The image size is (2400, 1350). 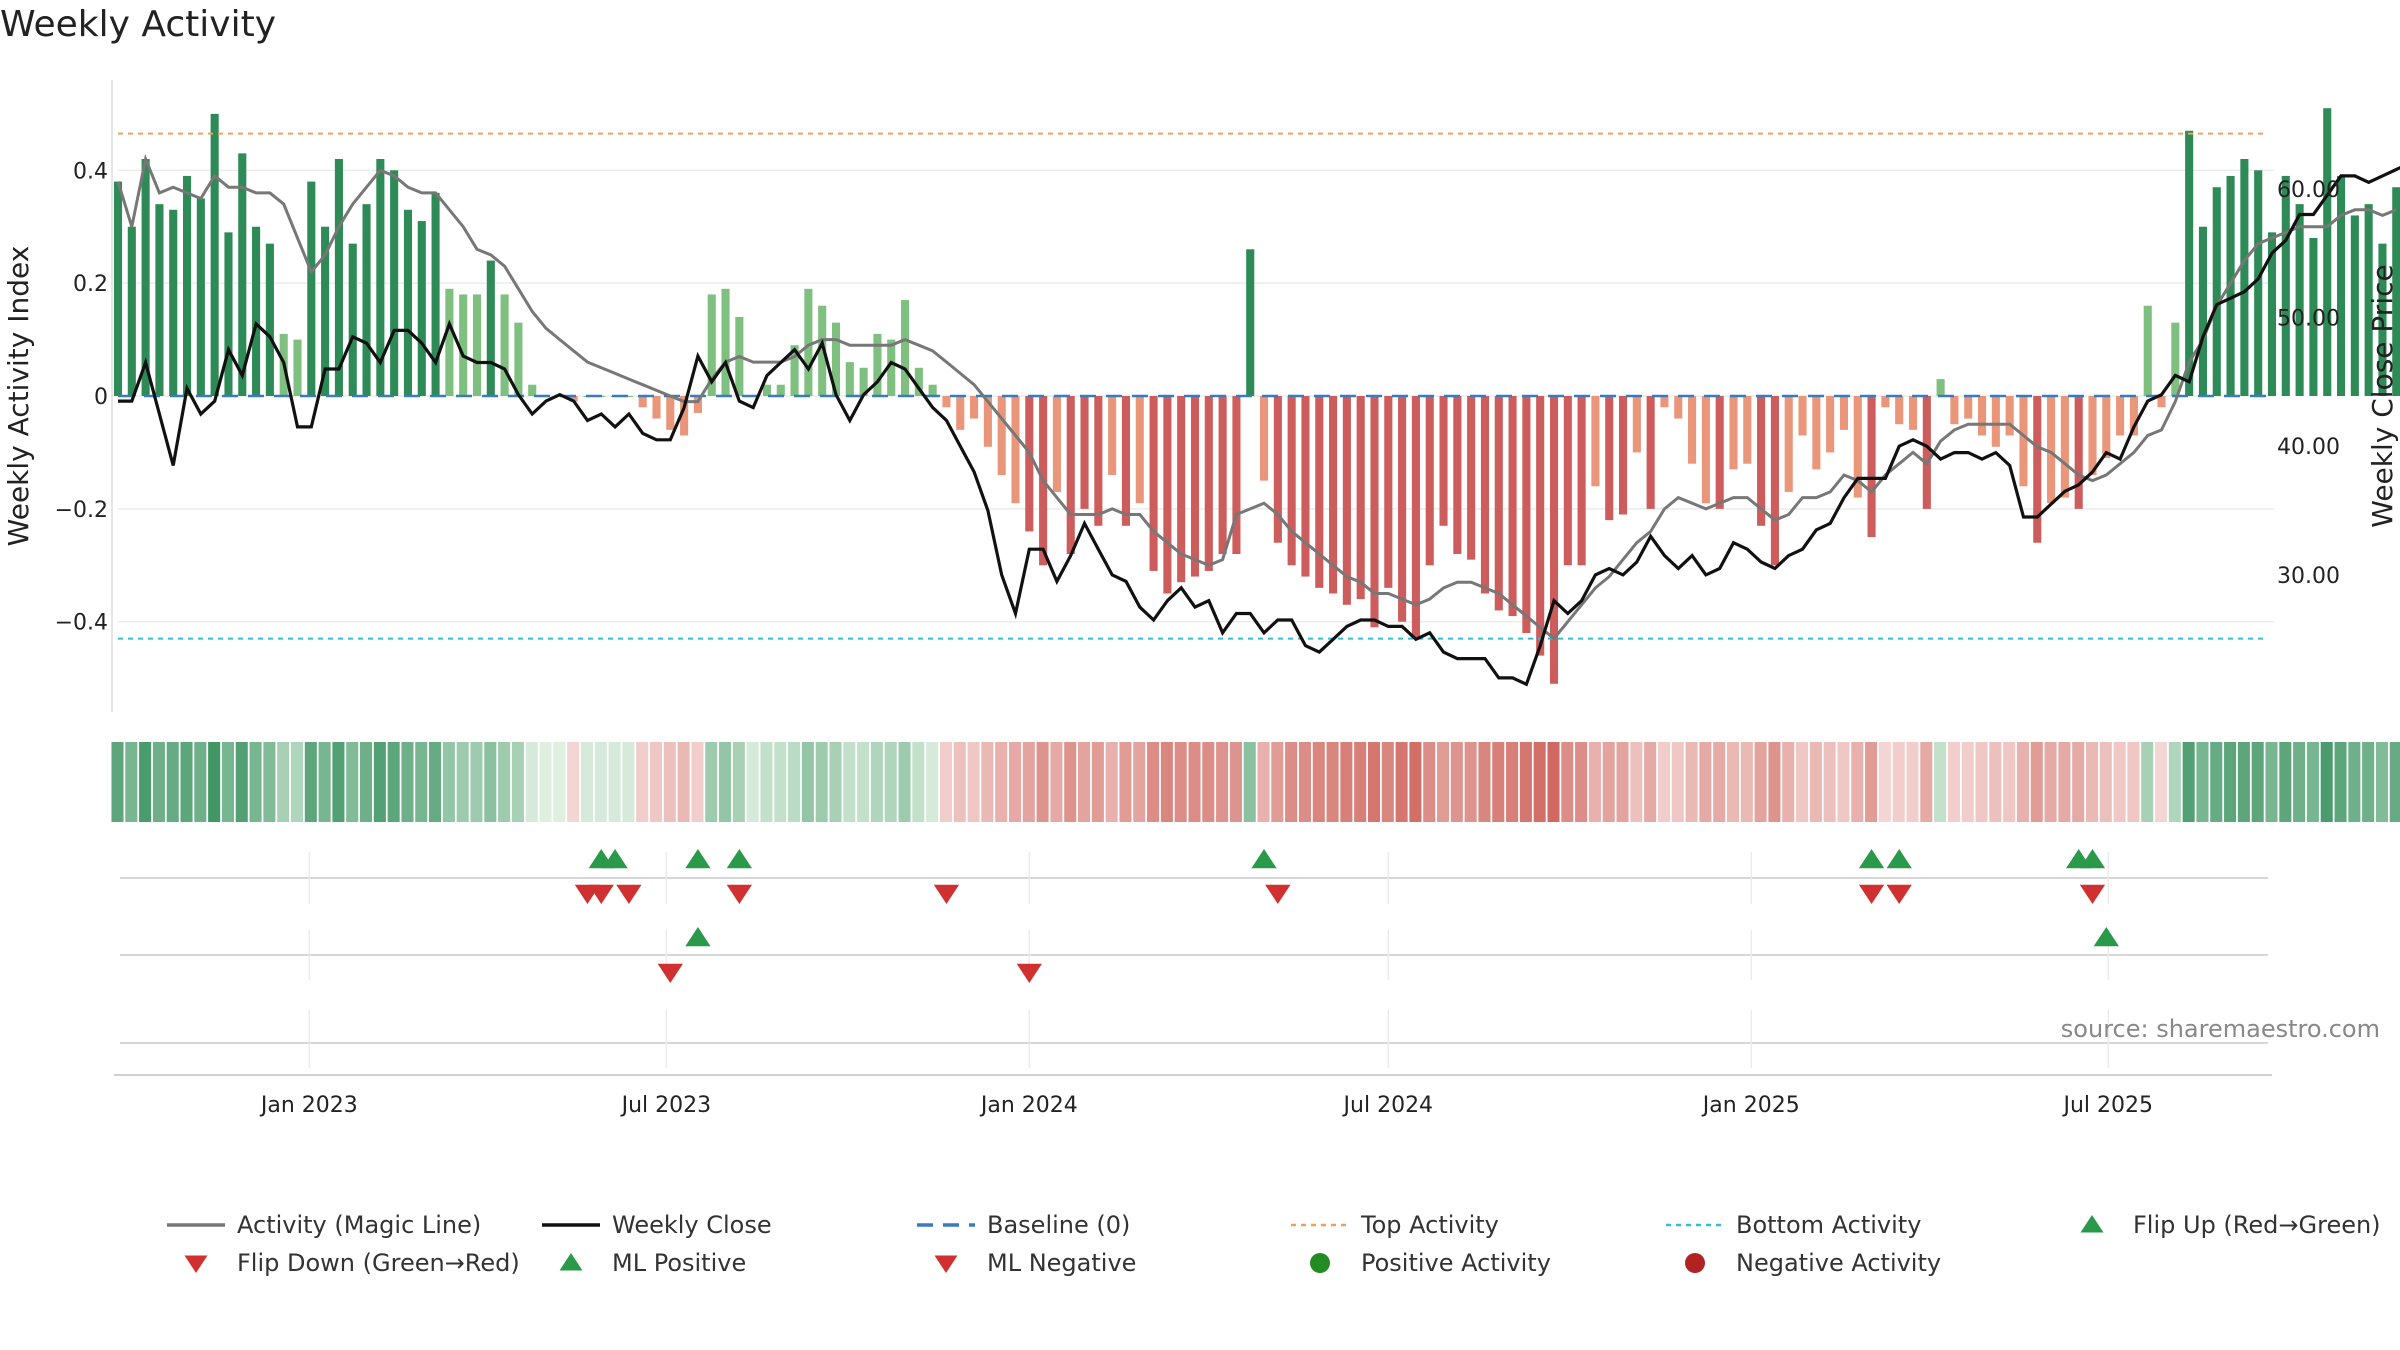 What do you see at coordinates (1429, 1225) in the screenshot?
I see `legend-label: Top Activity` at bounding box center [1429, 1225].